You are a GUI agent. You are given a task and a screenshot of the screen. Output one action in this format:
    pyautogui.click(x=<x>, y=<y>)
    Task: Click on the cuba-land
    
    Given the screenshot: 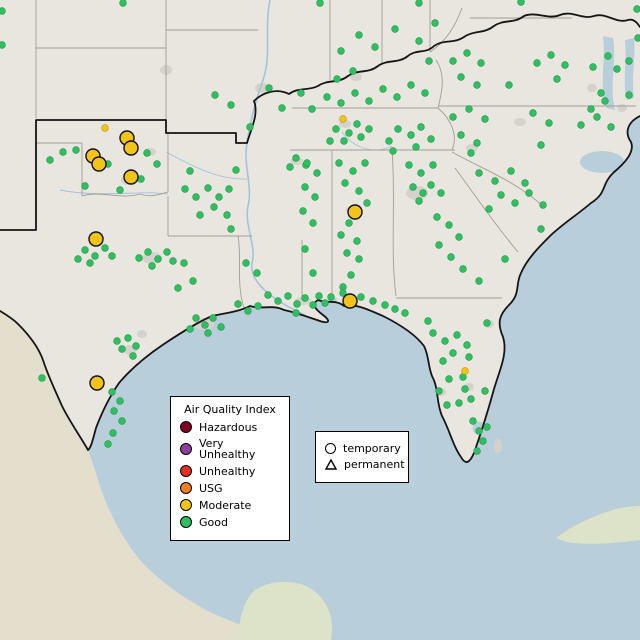 What is the action you would take?
    pyautogui.click(x=598, y=525)
    